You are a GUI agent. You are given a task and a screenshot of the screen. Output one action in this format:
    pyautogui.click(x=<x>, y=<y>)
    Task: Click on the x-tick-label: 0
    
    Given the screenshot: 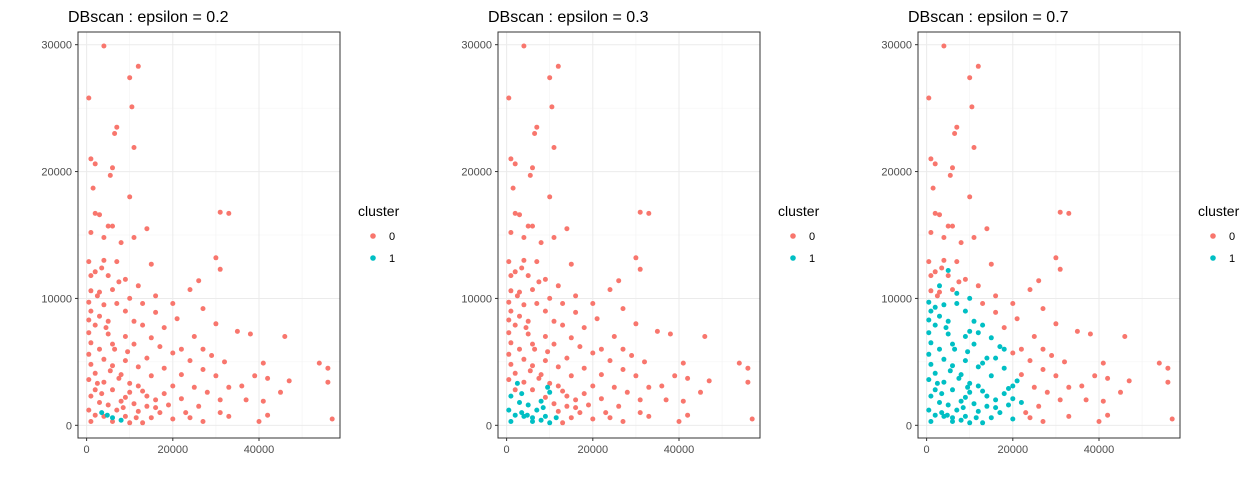 What is the action you would take?
    pyautogui.click(x=507, y=450)
    